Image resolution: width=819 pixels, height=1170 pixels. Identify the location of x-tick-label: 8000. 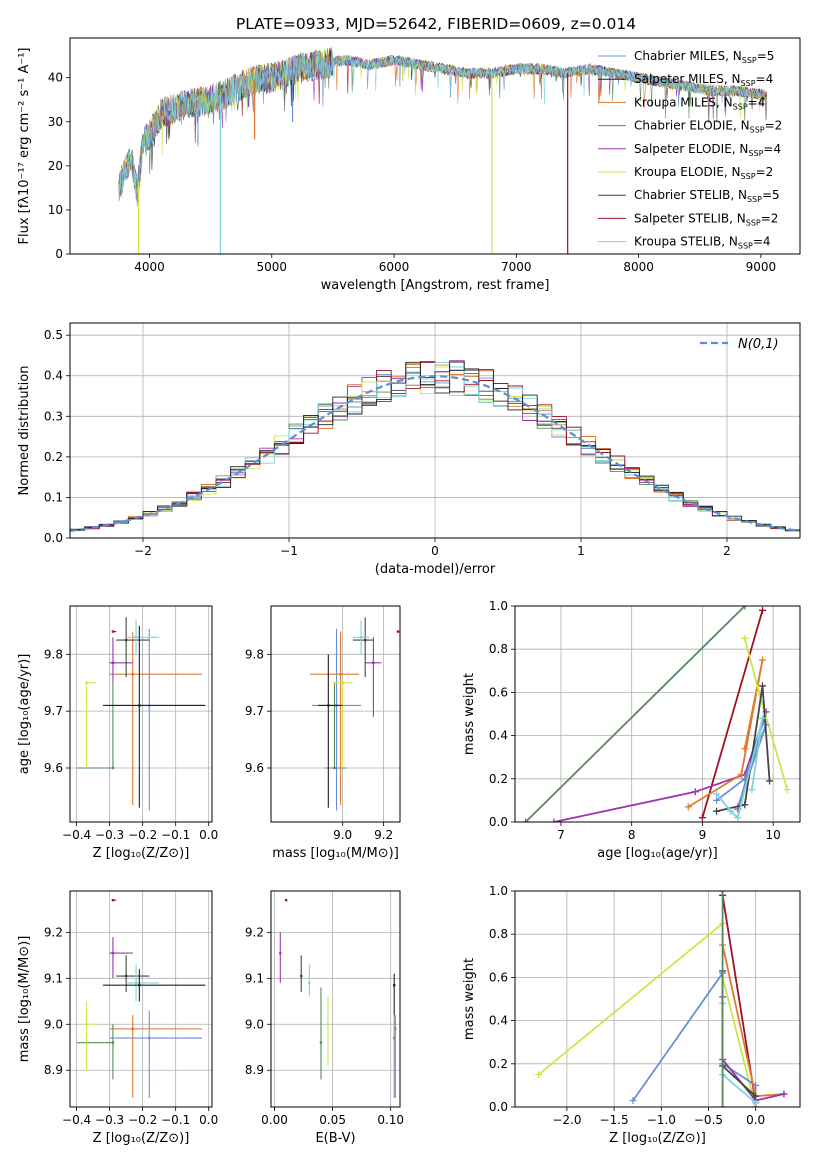
(638, 267).